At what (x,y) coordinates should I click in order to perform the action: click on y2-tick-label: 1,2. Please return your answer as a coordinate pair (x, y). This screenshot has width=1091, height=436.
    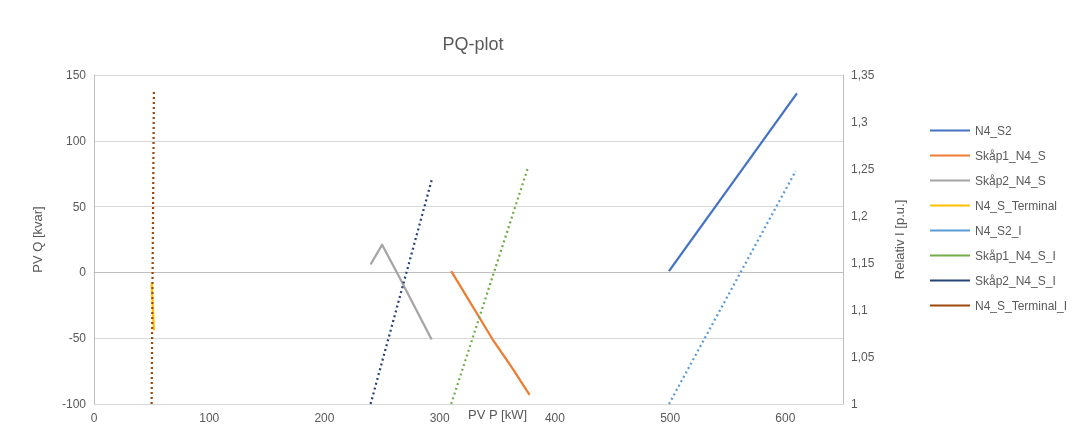
    Looking at the image, I should click on (860, 216).